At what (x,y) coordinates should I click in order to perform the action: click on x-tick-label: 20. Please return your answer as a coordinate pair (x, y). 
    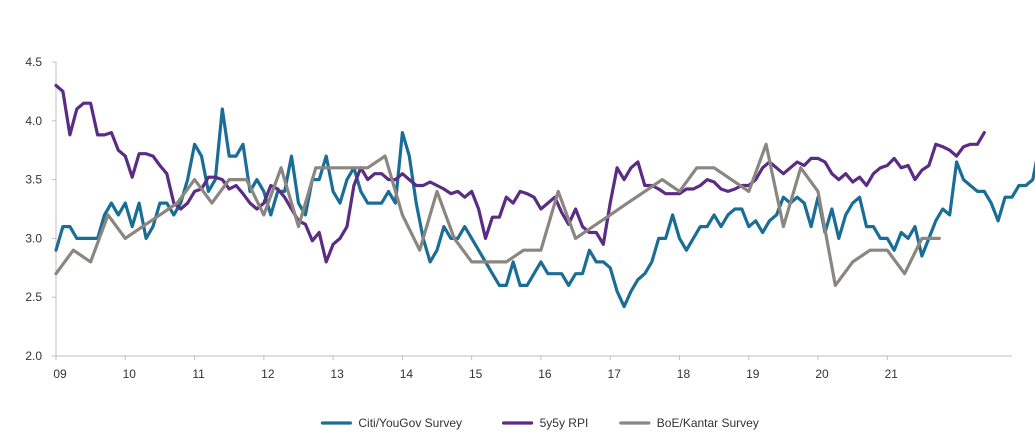
    Looking at the image, I should click on (822, 374).